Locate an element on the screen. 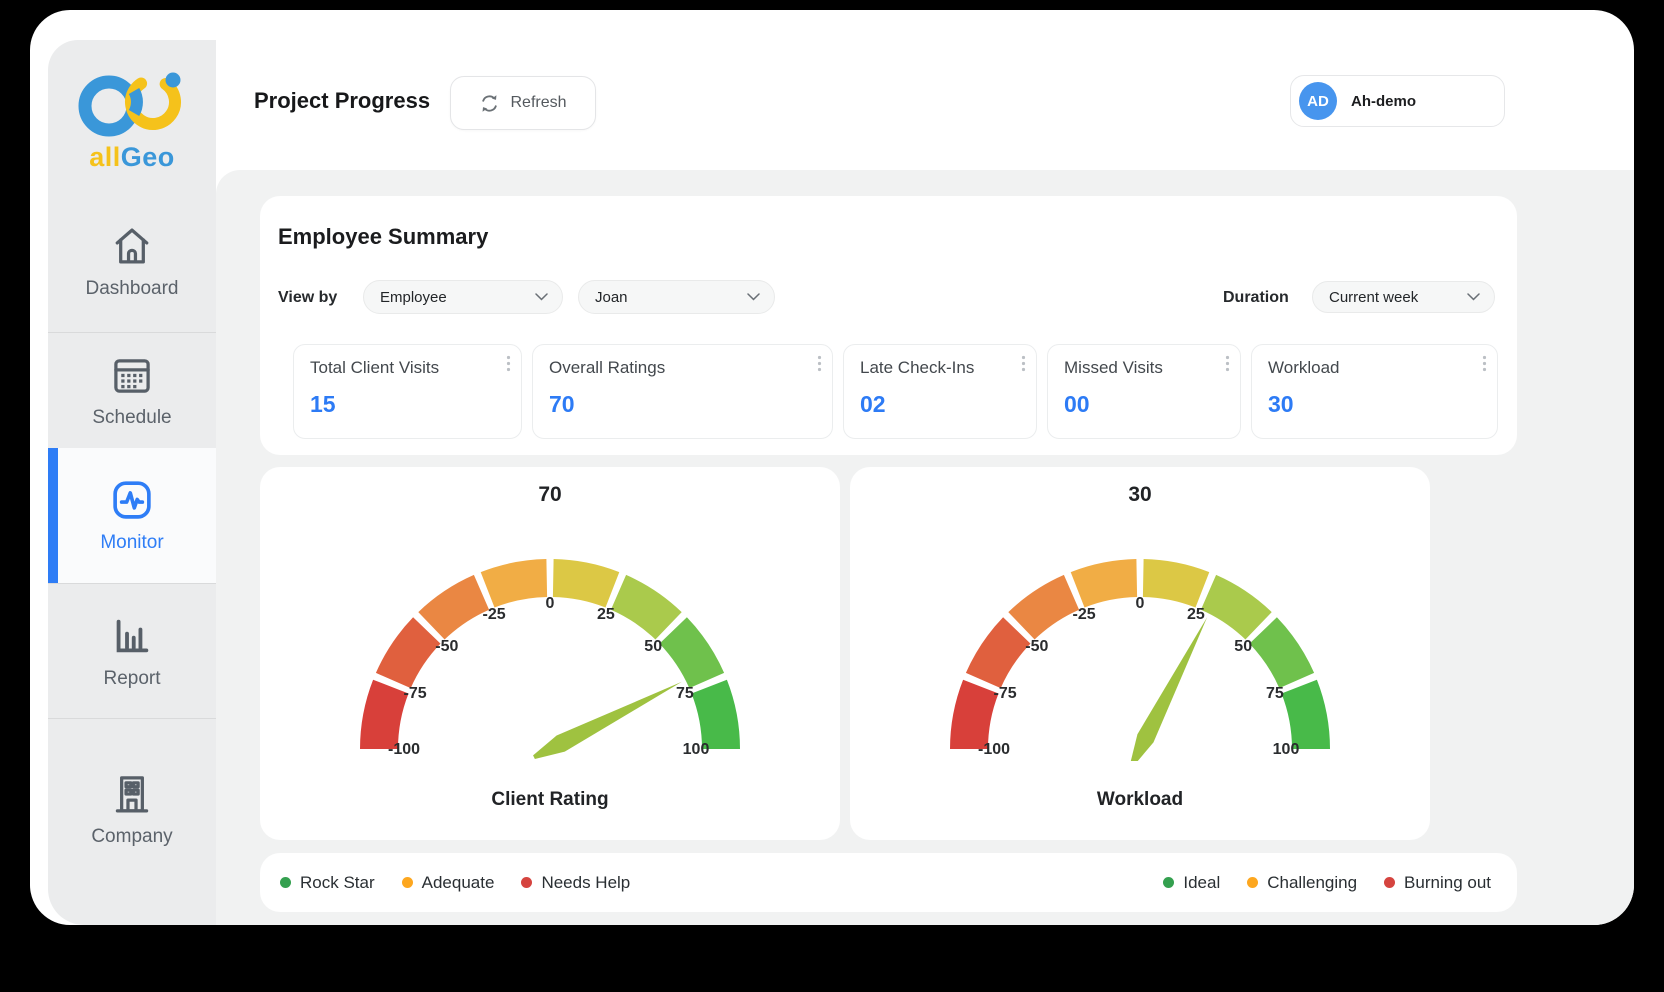 The image size is (1664, 992). stat-value: 70 is located at coordinates (562, 404).